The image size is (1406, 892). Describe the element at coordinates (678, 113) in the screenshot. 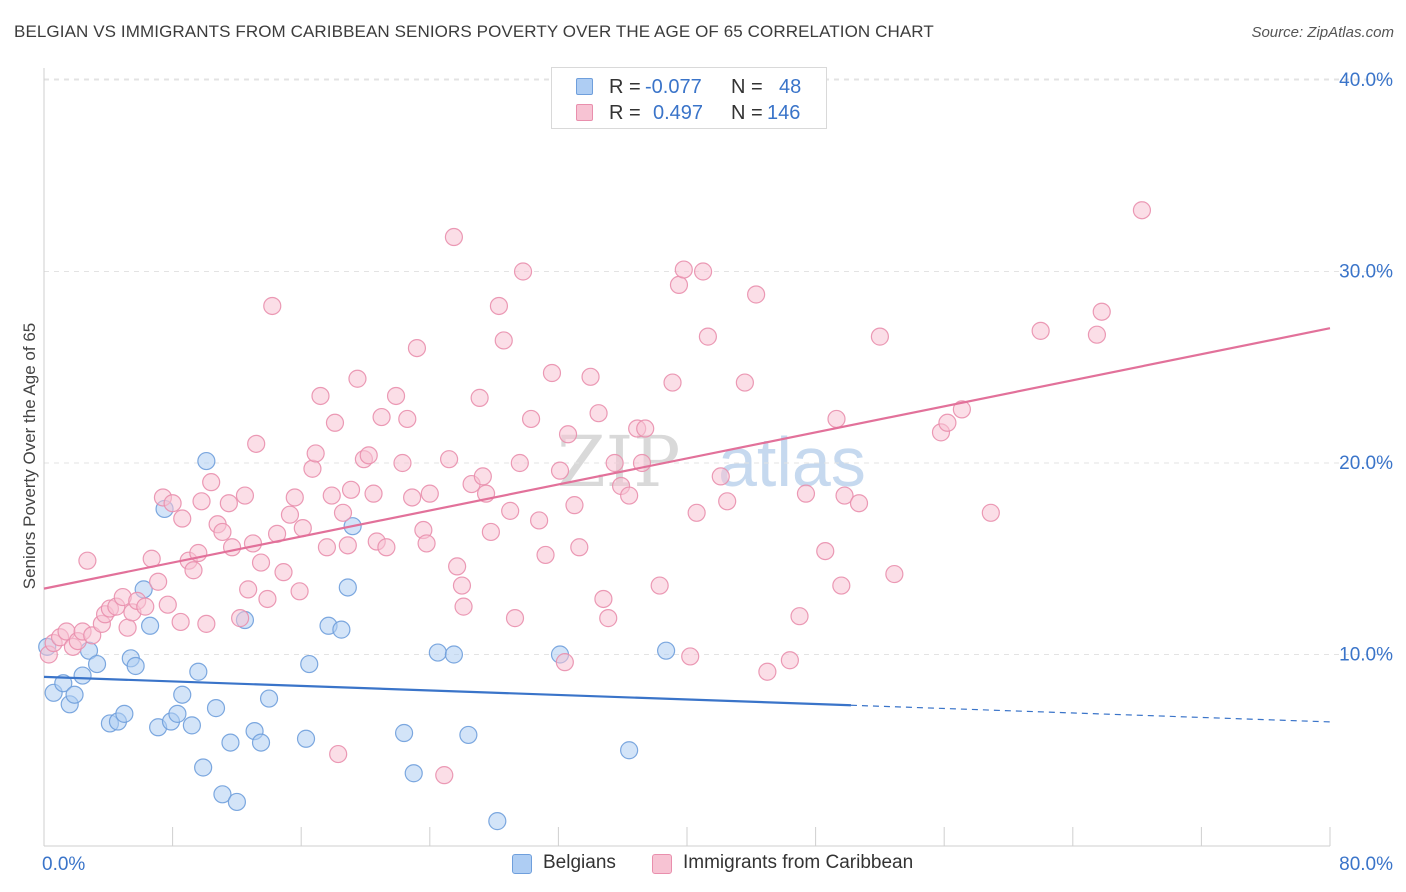

I see `r-value: 0.497` at that location.